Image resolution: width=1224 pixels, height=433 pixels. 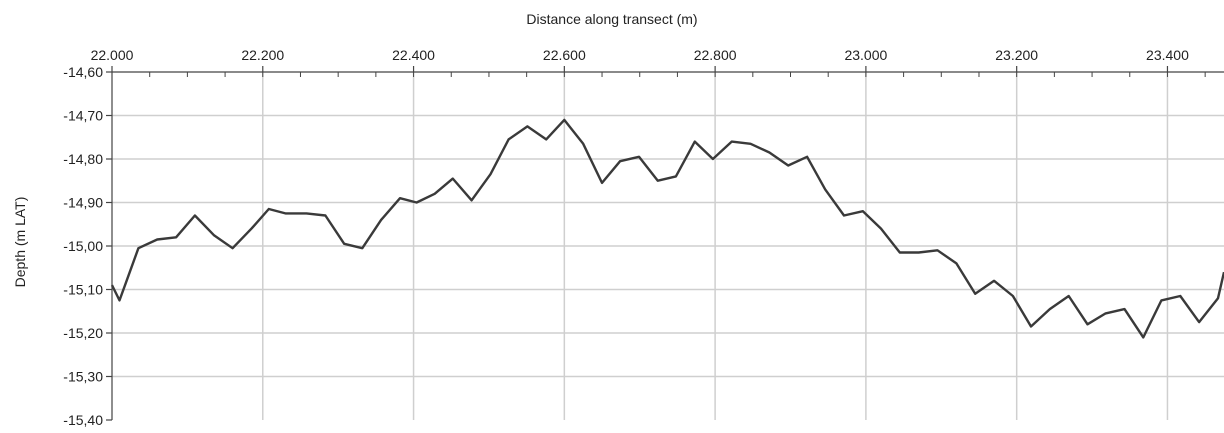 What do you see at coordinates (83, 159) in the screenshot?
I see `y-tick-label: -14,80` at bounding box center [83, 159].